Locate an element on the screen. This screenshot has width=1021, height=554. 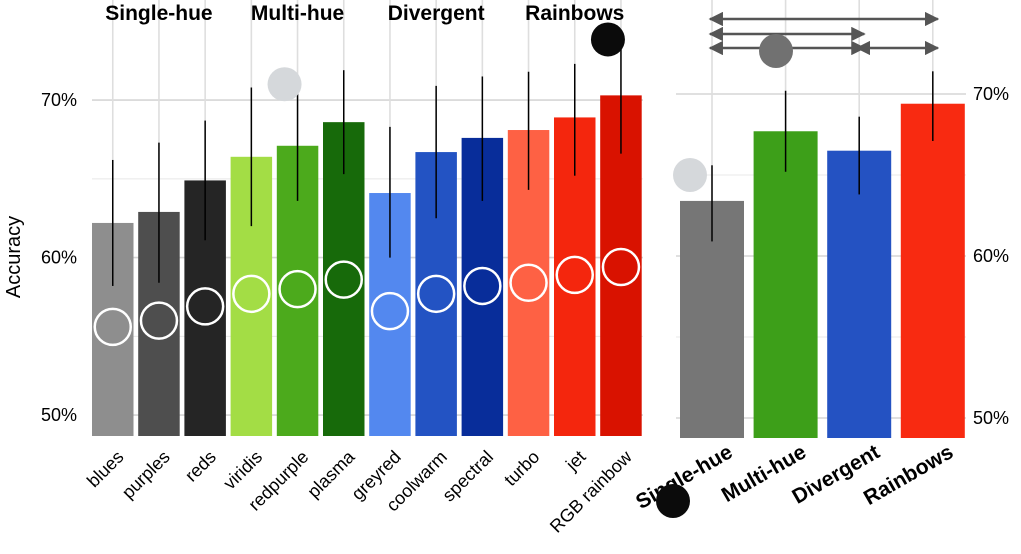
y-axis-label: Accuracy is located at coordinates (14, 257).